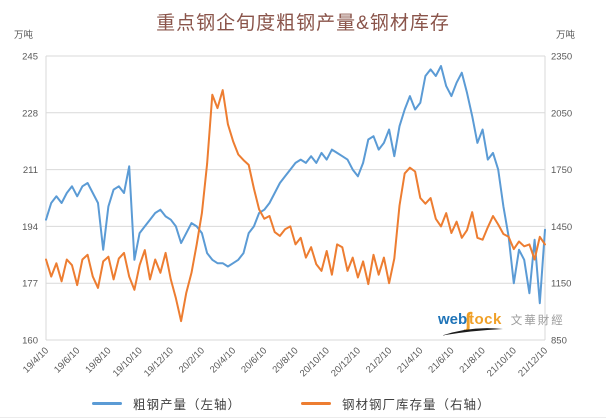 Image resolution: width=606 pixels, height=418 pixels. I want to click on legend: 粗钢产量（左轴） 钢材钢厂库存量（右轴）, so click(303, 403).